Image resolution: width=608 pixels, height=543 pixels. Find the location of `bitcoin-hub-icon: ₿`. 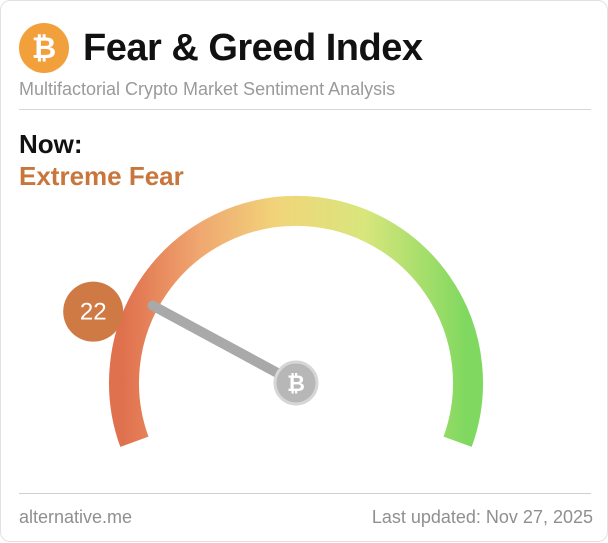

bitcoin-hub-icon: ₿ is located at coordinates (296, 383).